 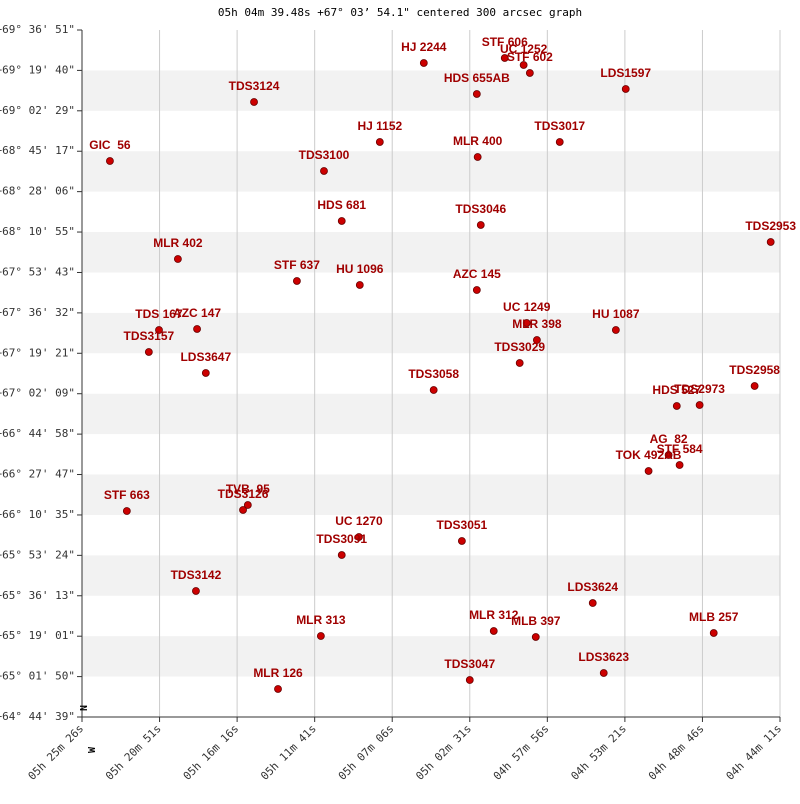 I want to click on north-label: N, so click(x=84, y=708).